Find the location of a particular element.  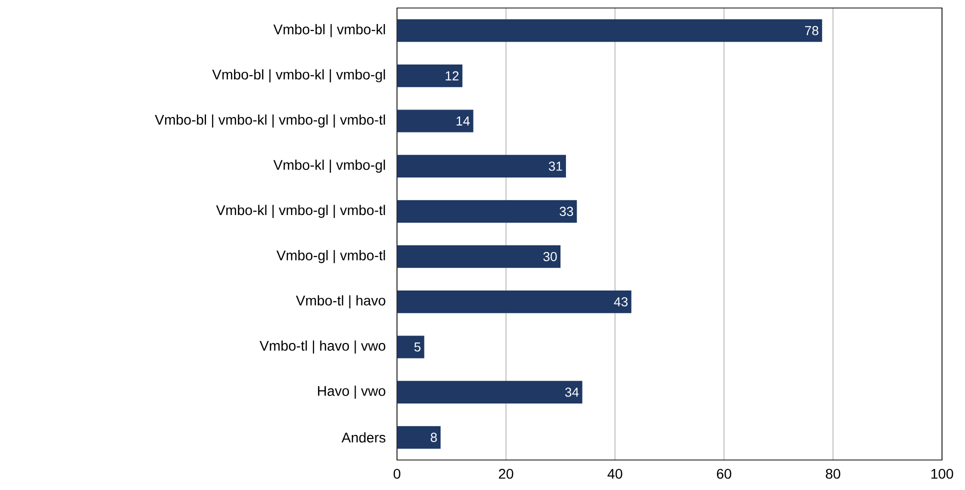

data-label: 8 is located at coordinates (433, 437).